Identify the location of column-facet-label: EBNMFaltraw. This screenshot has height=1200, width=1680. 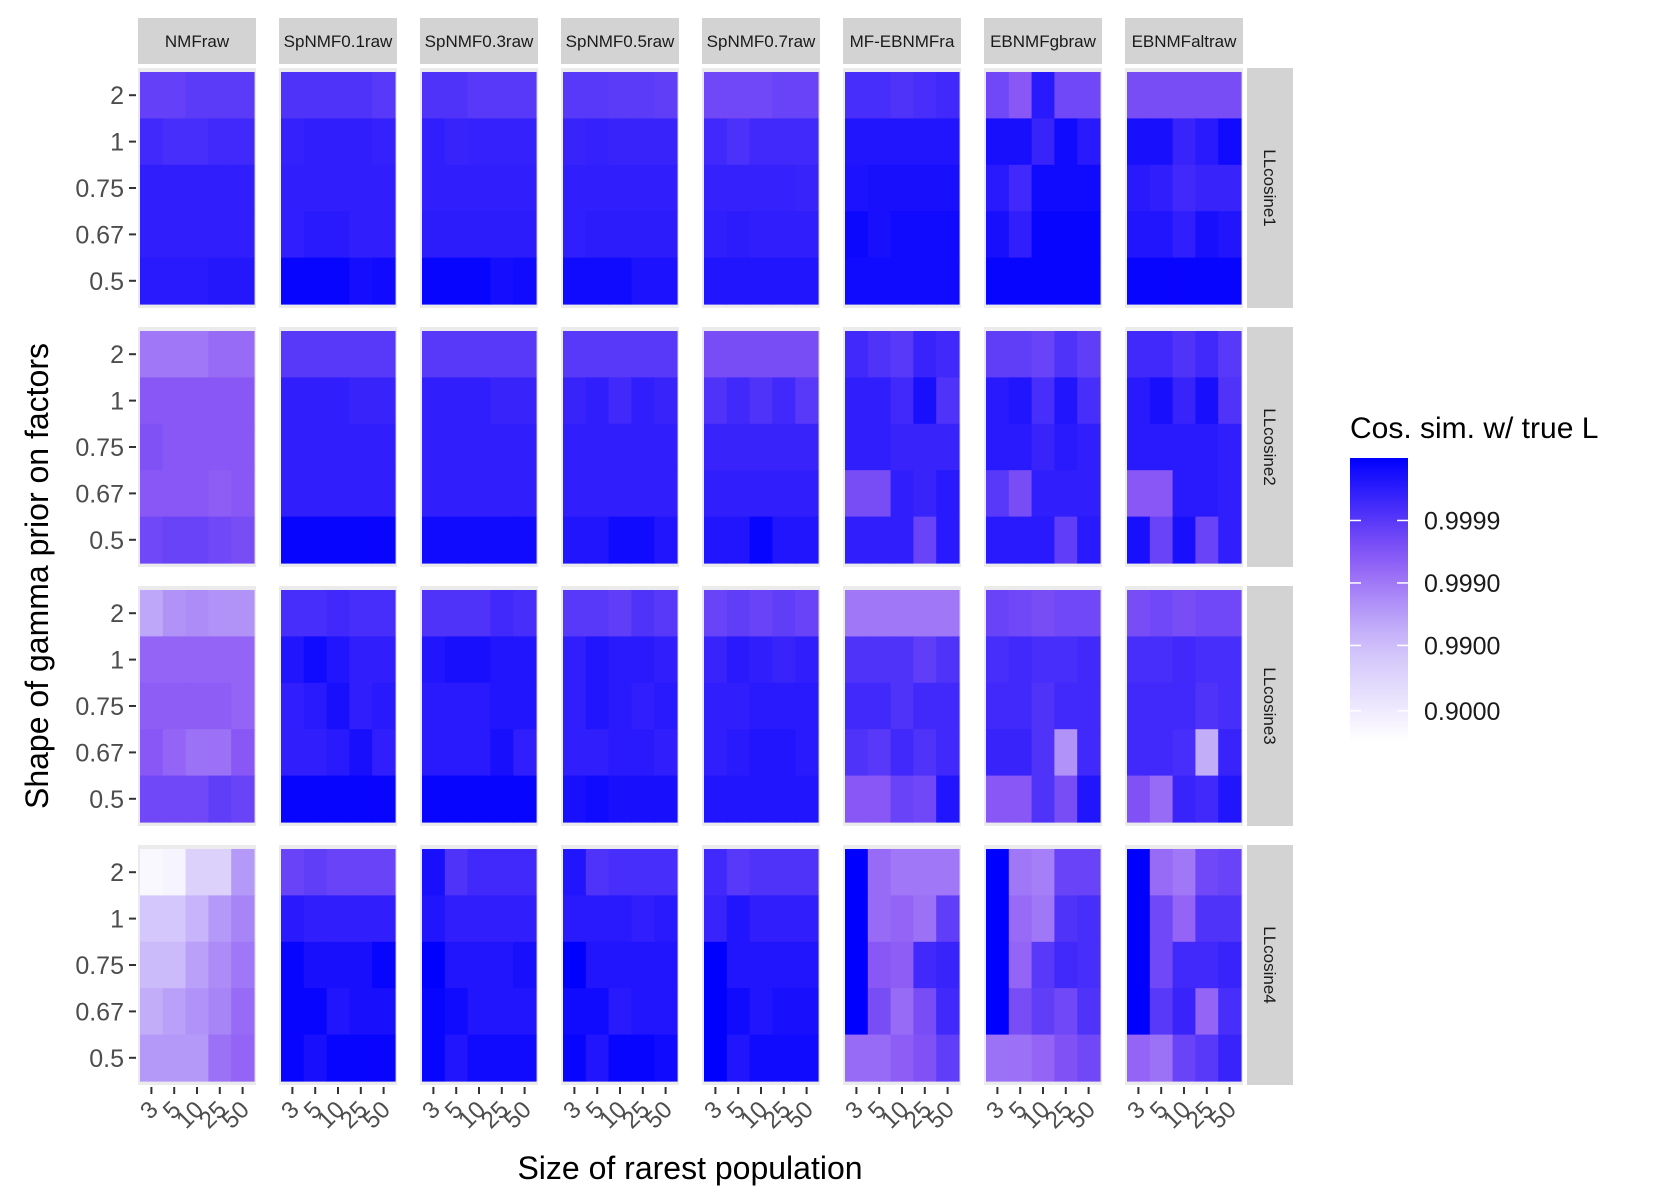
(1185, 41).